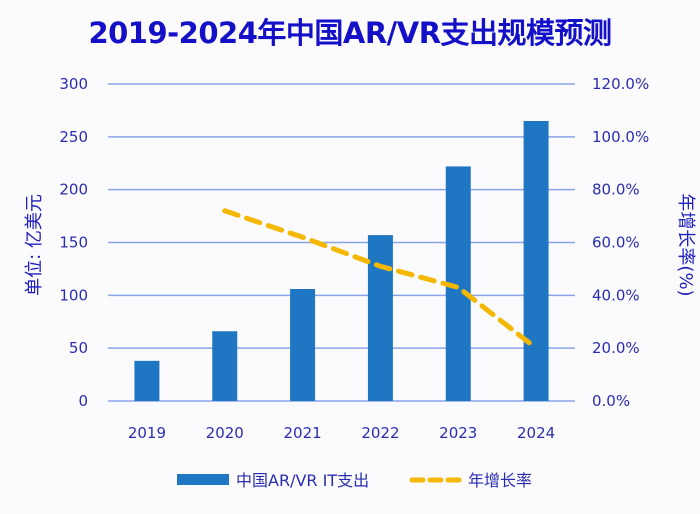 This screenshot has height=514, width=700. What do you see at coordinates (616, 243) in the screenshot?
I see `y-right-tick-label: 60.0%` at bounding box center [616, 243].